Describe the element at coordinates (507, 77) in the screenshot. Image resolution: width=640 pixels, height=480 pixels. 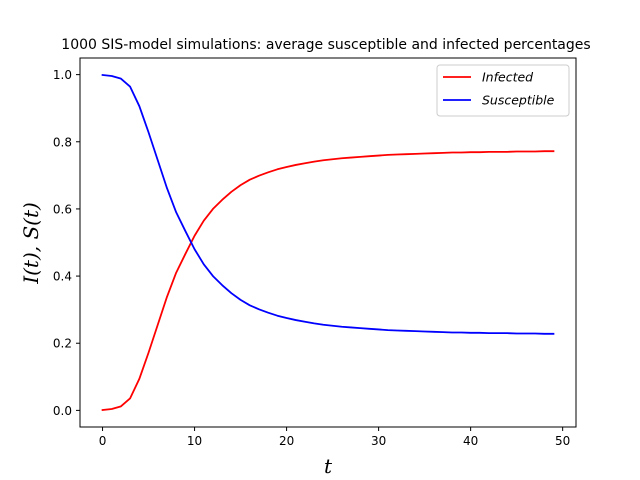
I see `legend-label-infected: Infected` at that location.